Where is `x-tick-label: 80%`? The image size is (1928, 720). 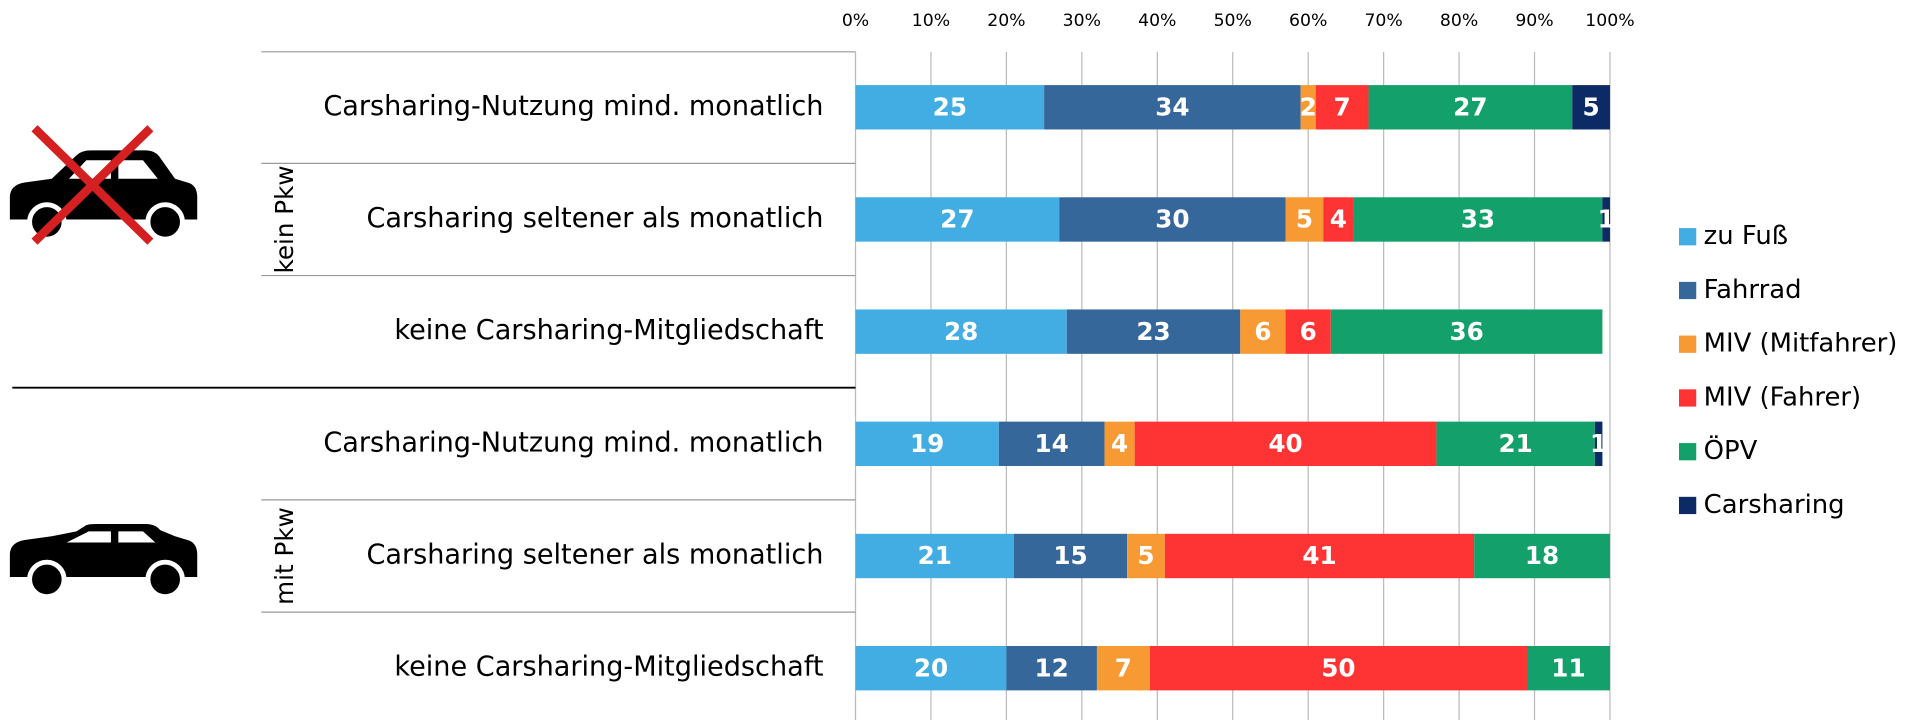 x-tick-label: 80% is located at coordinates (1459, 21).